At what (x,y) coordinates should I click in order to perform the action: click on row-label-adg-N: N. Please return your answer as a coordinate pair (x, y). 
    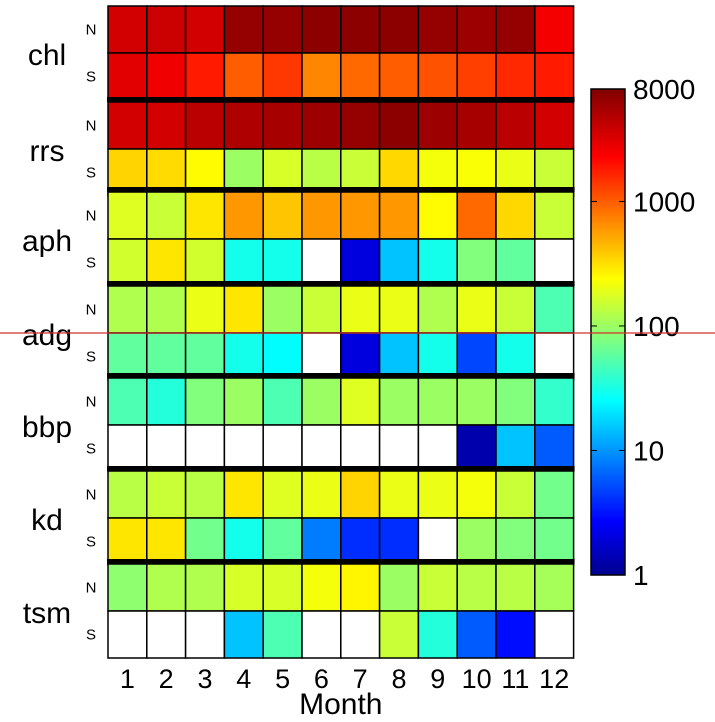
    Looking at the image, I should click on (91, 310).